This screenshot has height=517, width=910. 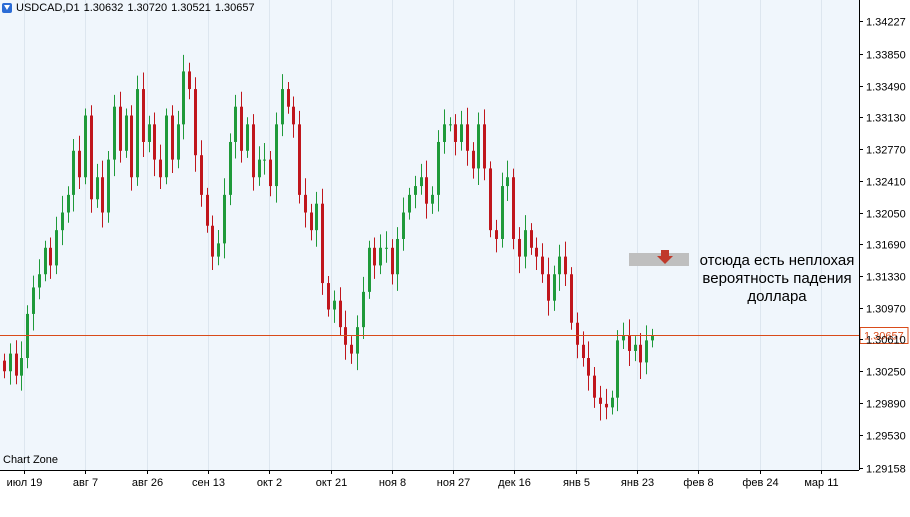 I want to click on x-tick-label: июл 19, so click(x=25, y=483).